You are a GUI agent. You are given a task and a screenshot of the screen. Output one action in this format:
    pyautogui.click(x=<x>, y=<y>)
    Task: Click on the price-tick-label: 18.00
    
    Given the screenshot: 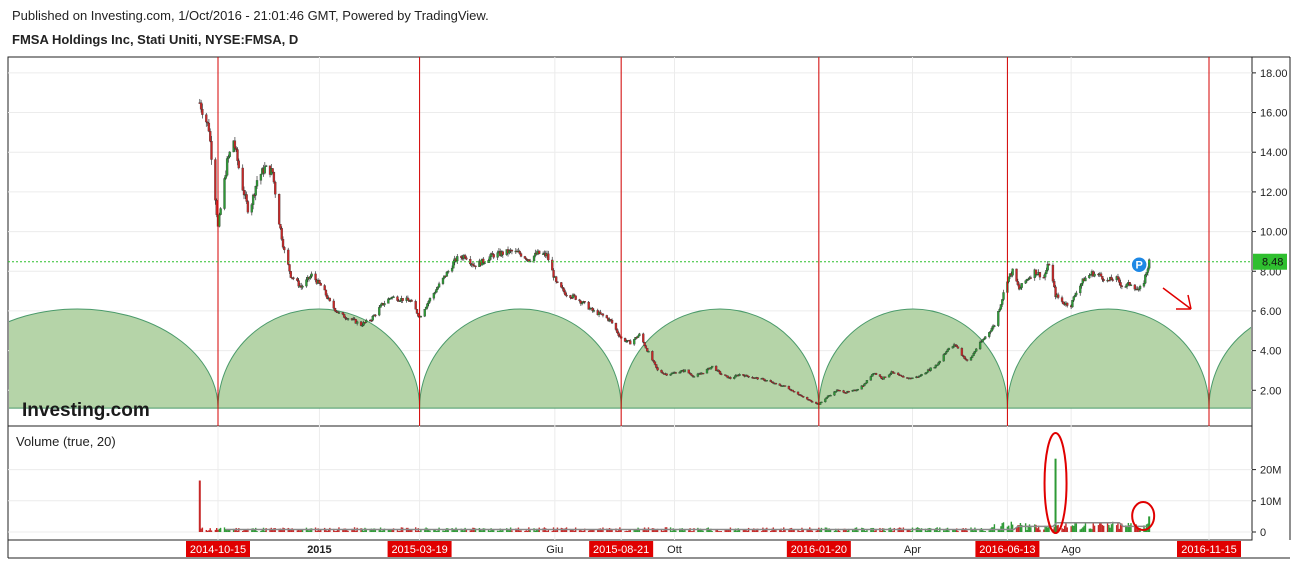 What is the action you would take?
    pyautogui.click(x=1274, y=74)
    